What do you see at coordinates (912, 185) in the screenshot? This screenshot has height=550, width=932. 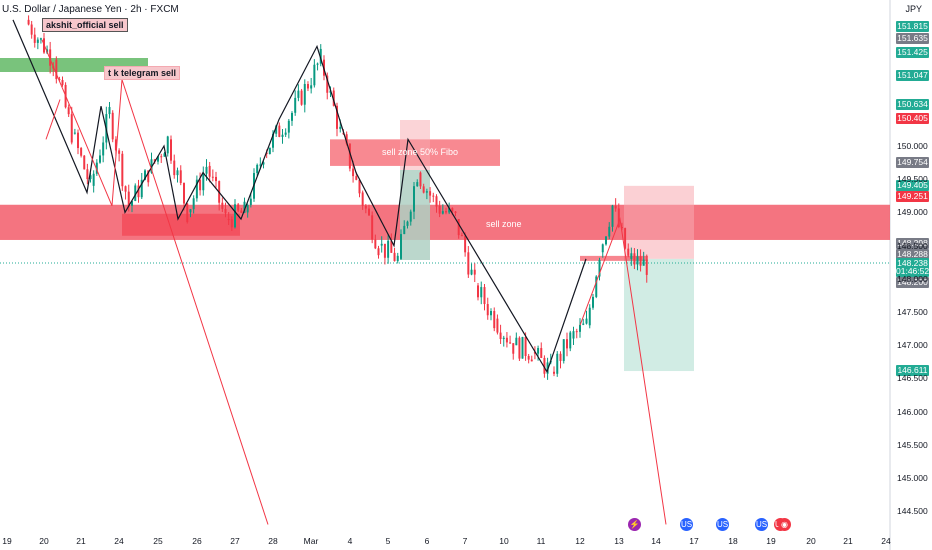 I see `price-label: 149.405` at bounding box center [912, 185].